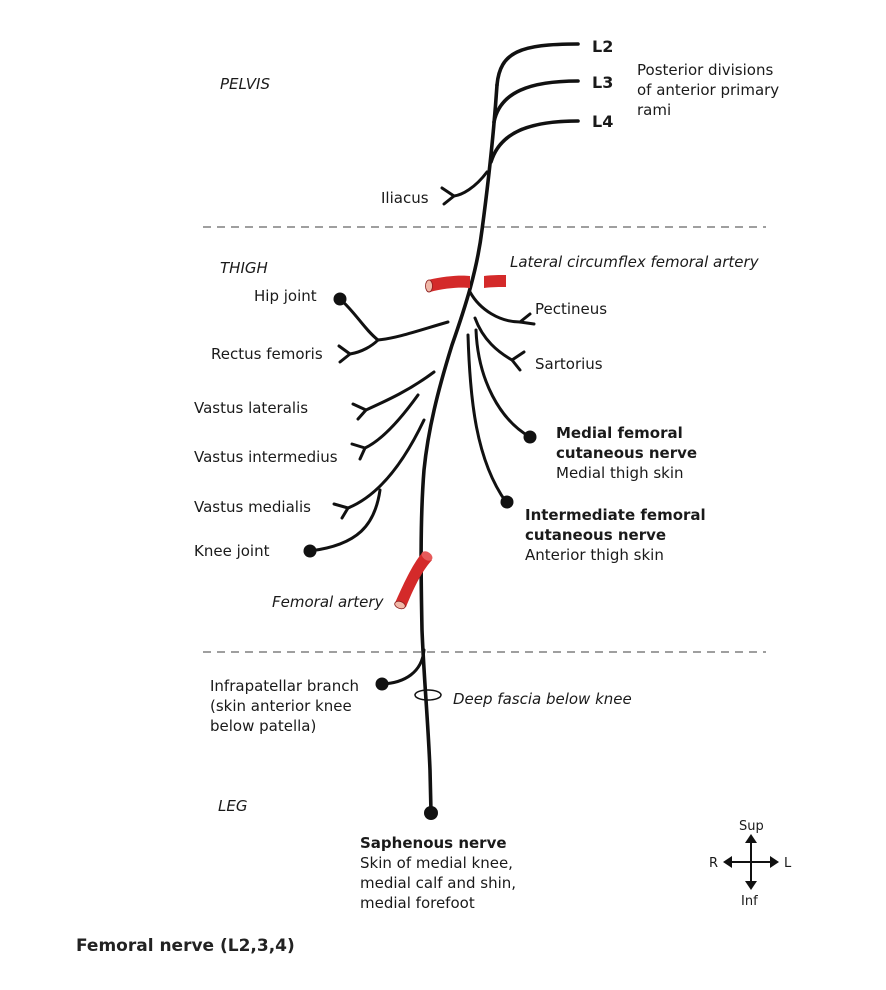 This screenshot has width=886, height=990. I want to click on hip-rectus-branch, so click(413, 331).